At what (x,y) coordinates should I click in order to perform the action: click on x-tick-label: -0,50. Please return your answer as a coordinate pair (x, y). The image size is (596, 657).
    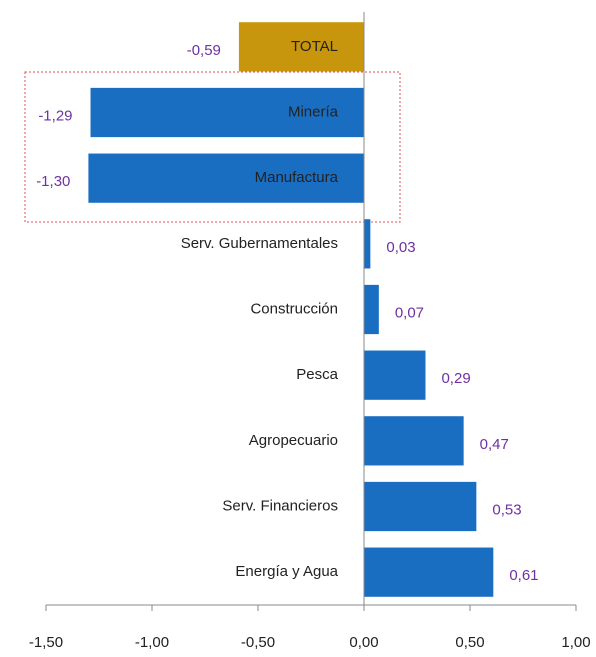
    Looking at the image, I should click on (258, 642).